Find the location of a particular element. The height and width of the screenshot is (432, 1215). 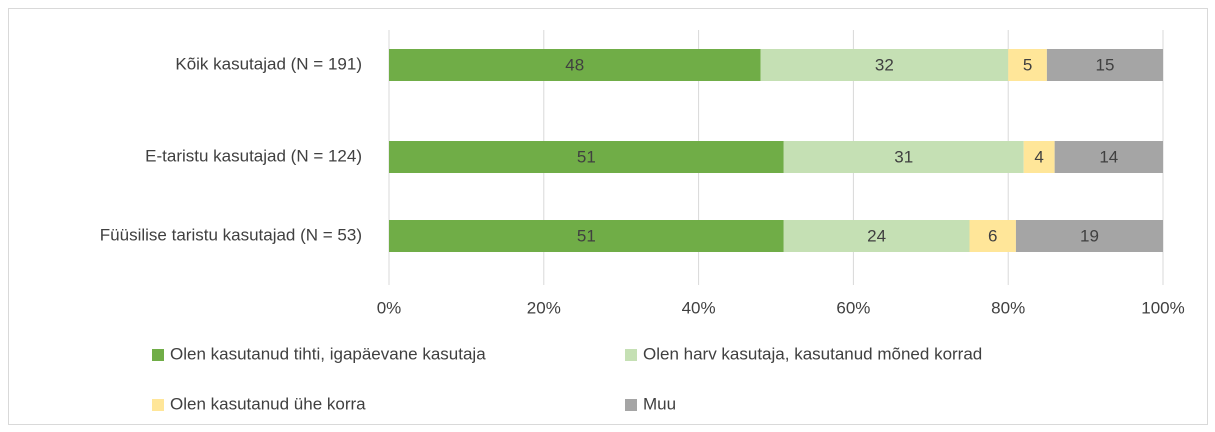

data-label: 5 is located at coordinates (1027, 64).